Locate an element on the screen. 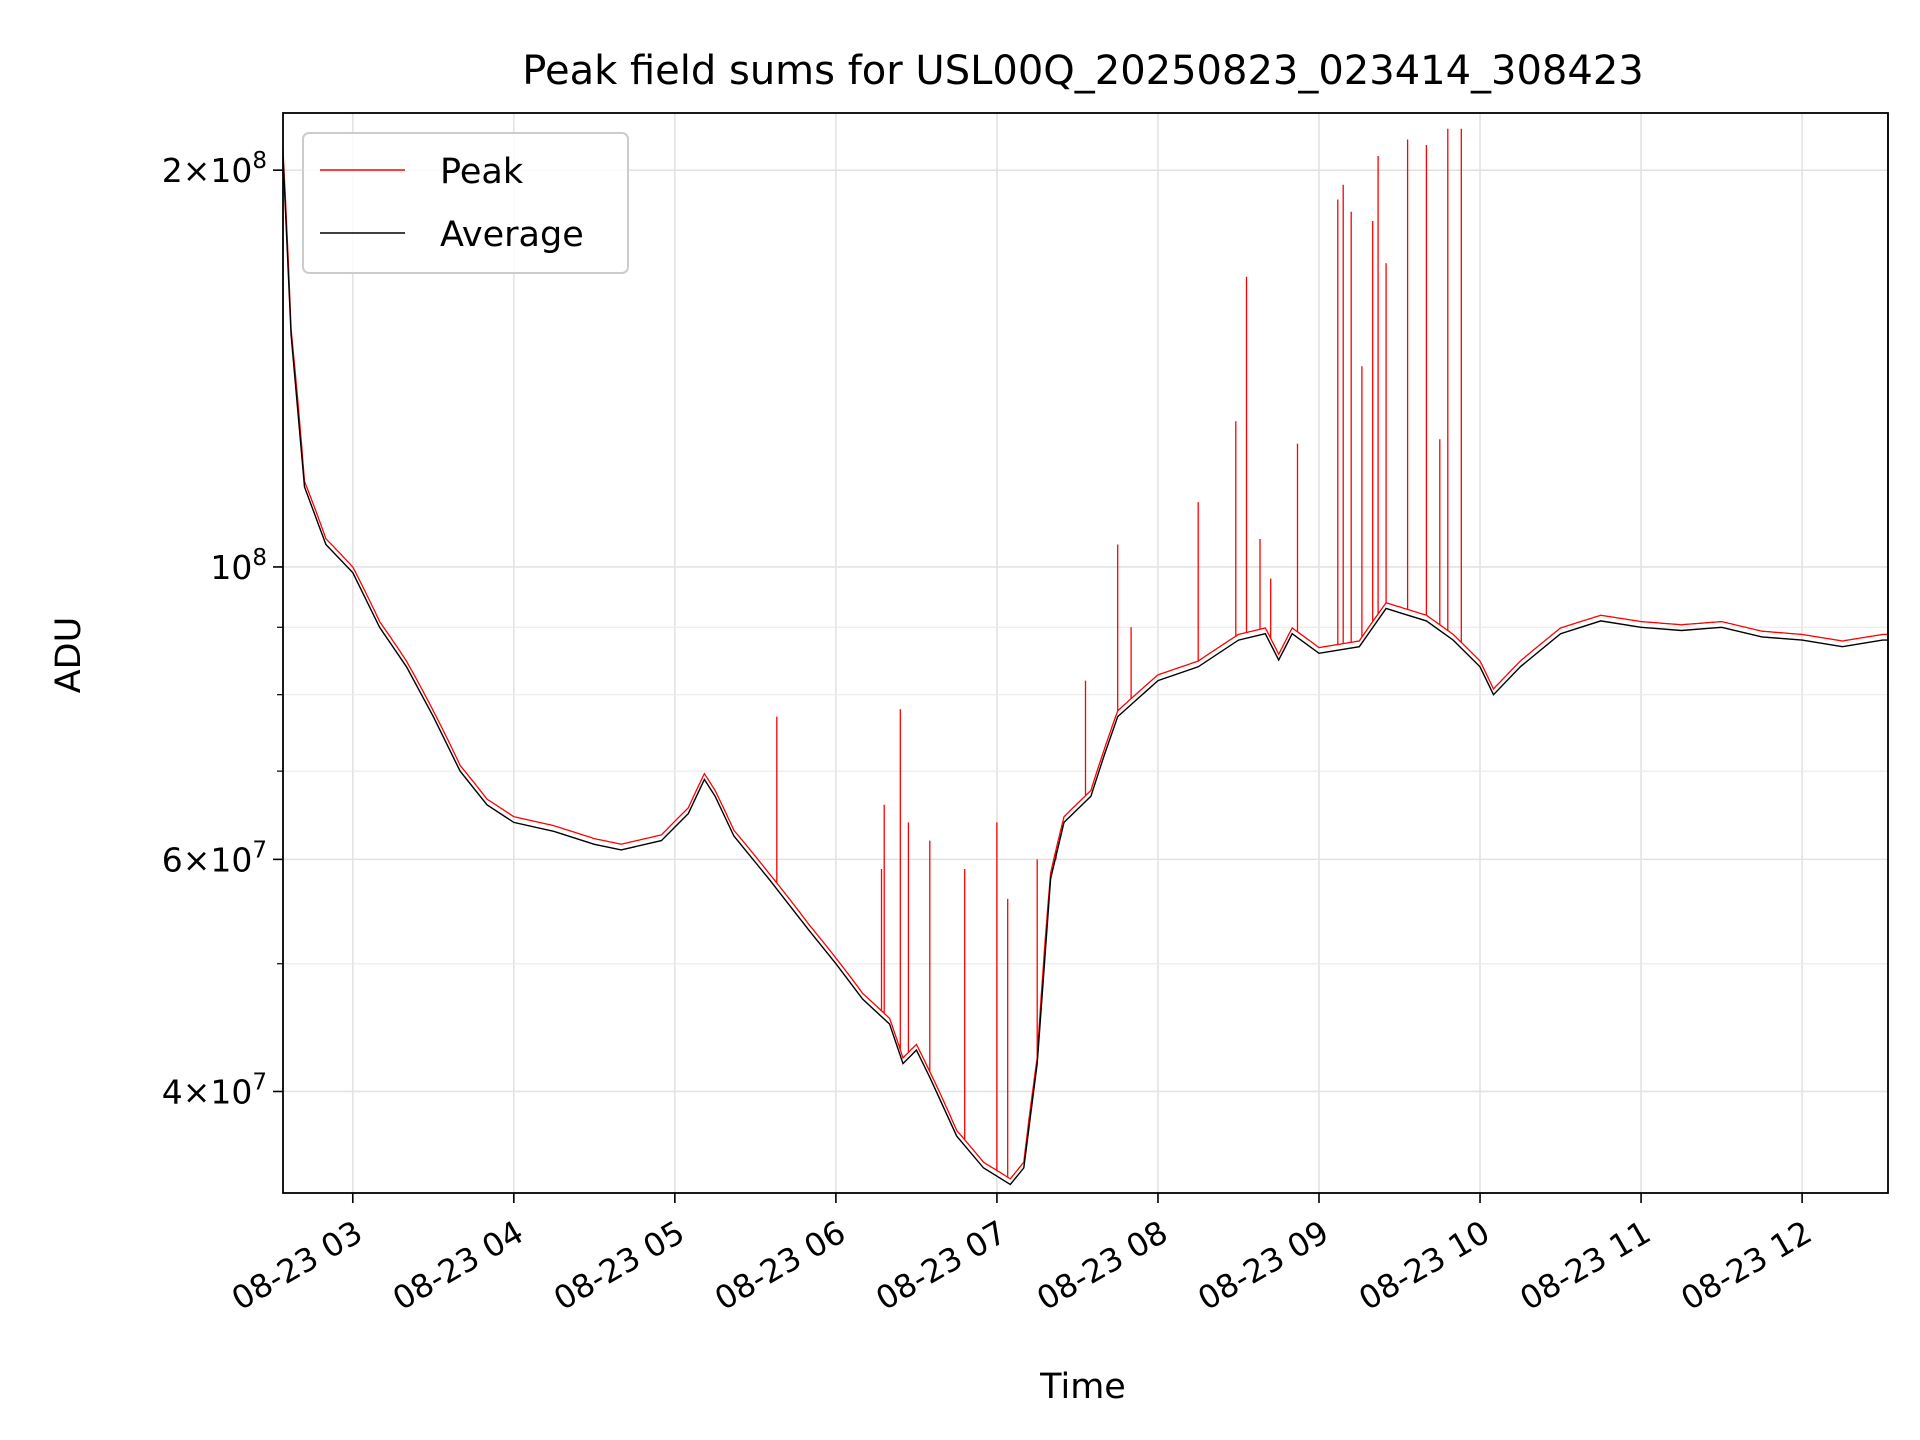 This screenshot has height=1440, width=1920. x-axis-label: Time is located at coordinates (1082, 1387).